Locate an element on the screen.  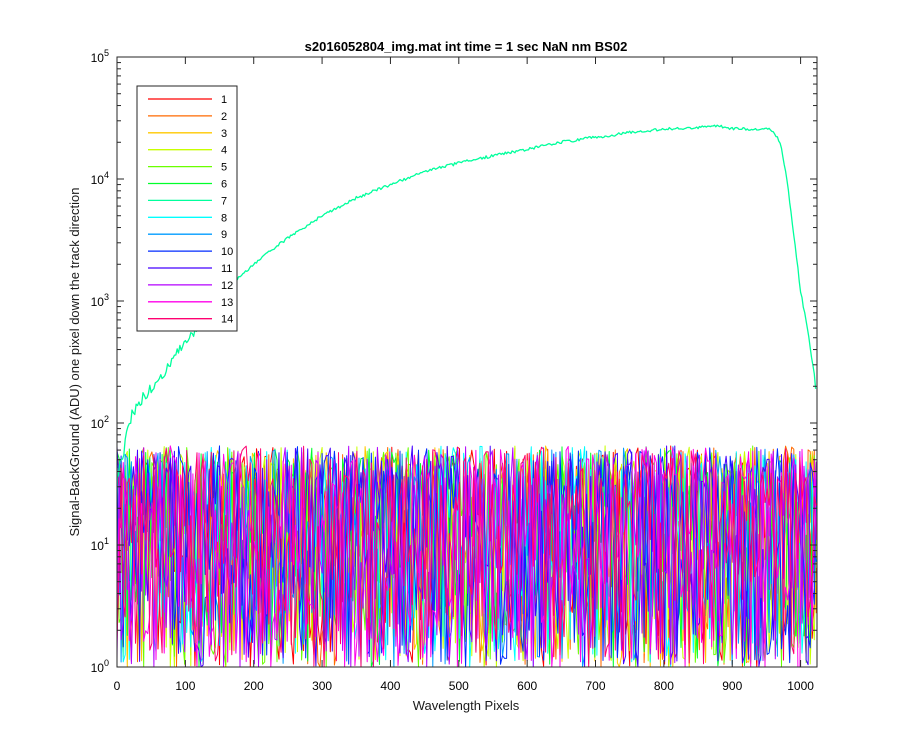
legend-label-13: 13 is located at coordinates (227, 303).